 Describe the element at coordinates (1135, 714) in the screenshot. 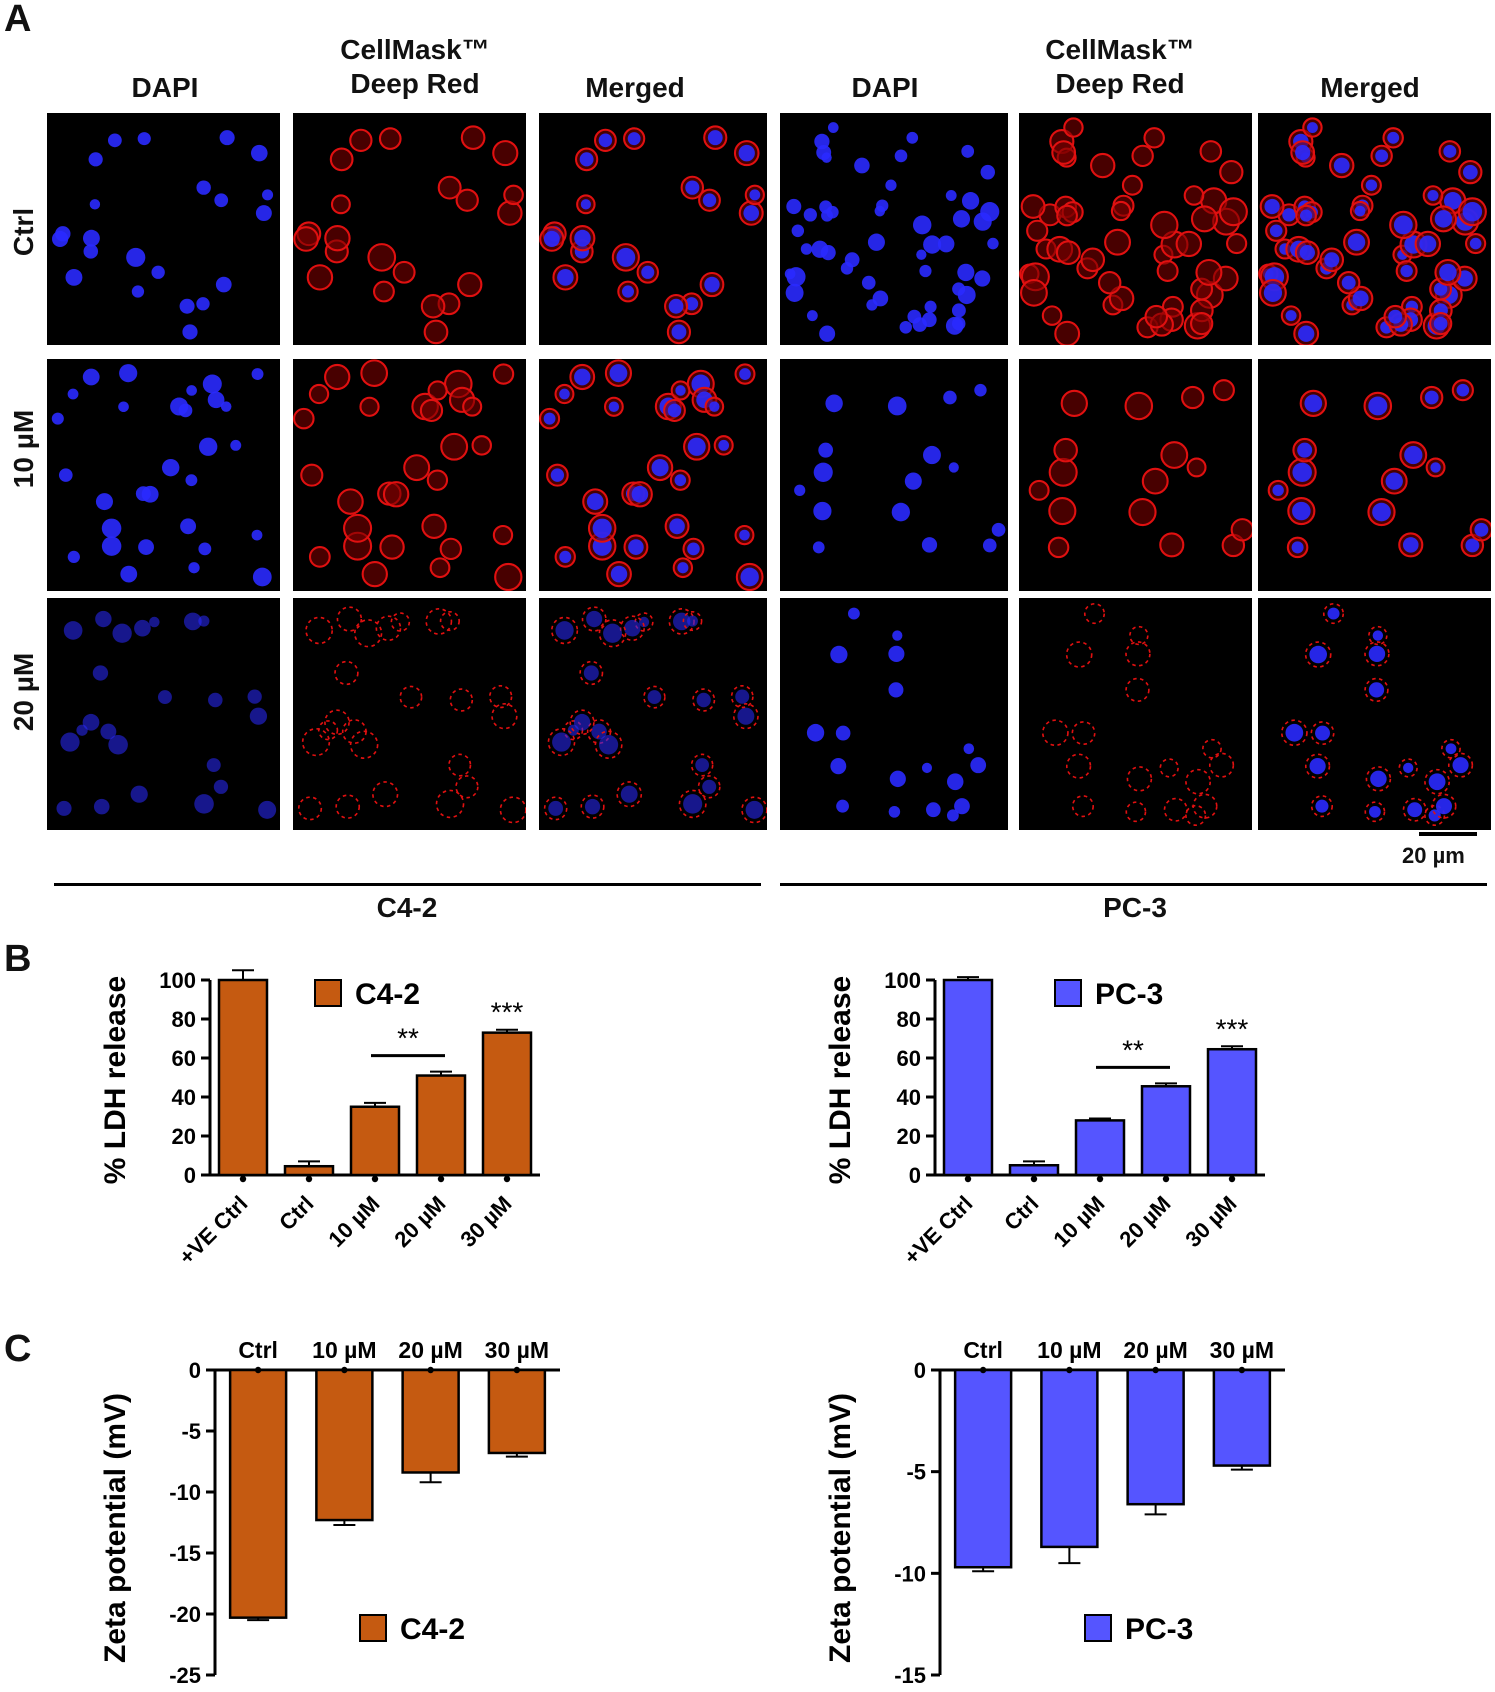

I see `micrograph-cellmask-pc3-20um` at that location.